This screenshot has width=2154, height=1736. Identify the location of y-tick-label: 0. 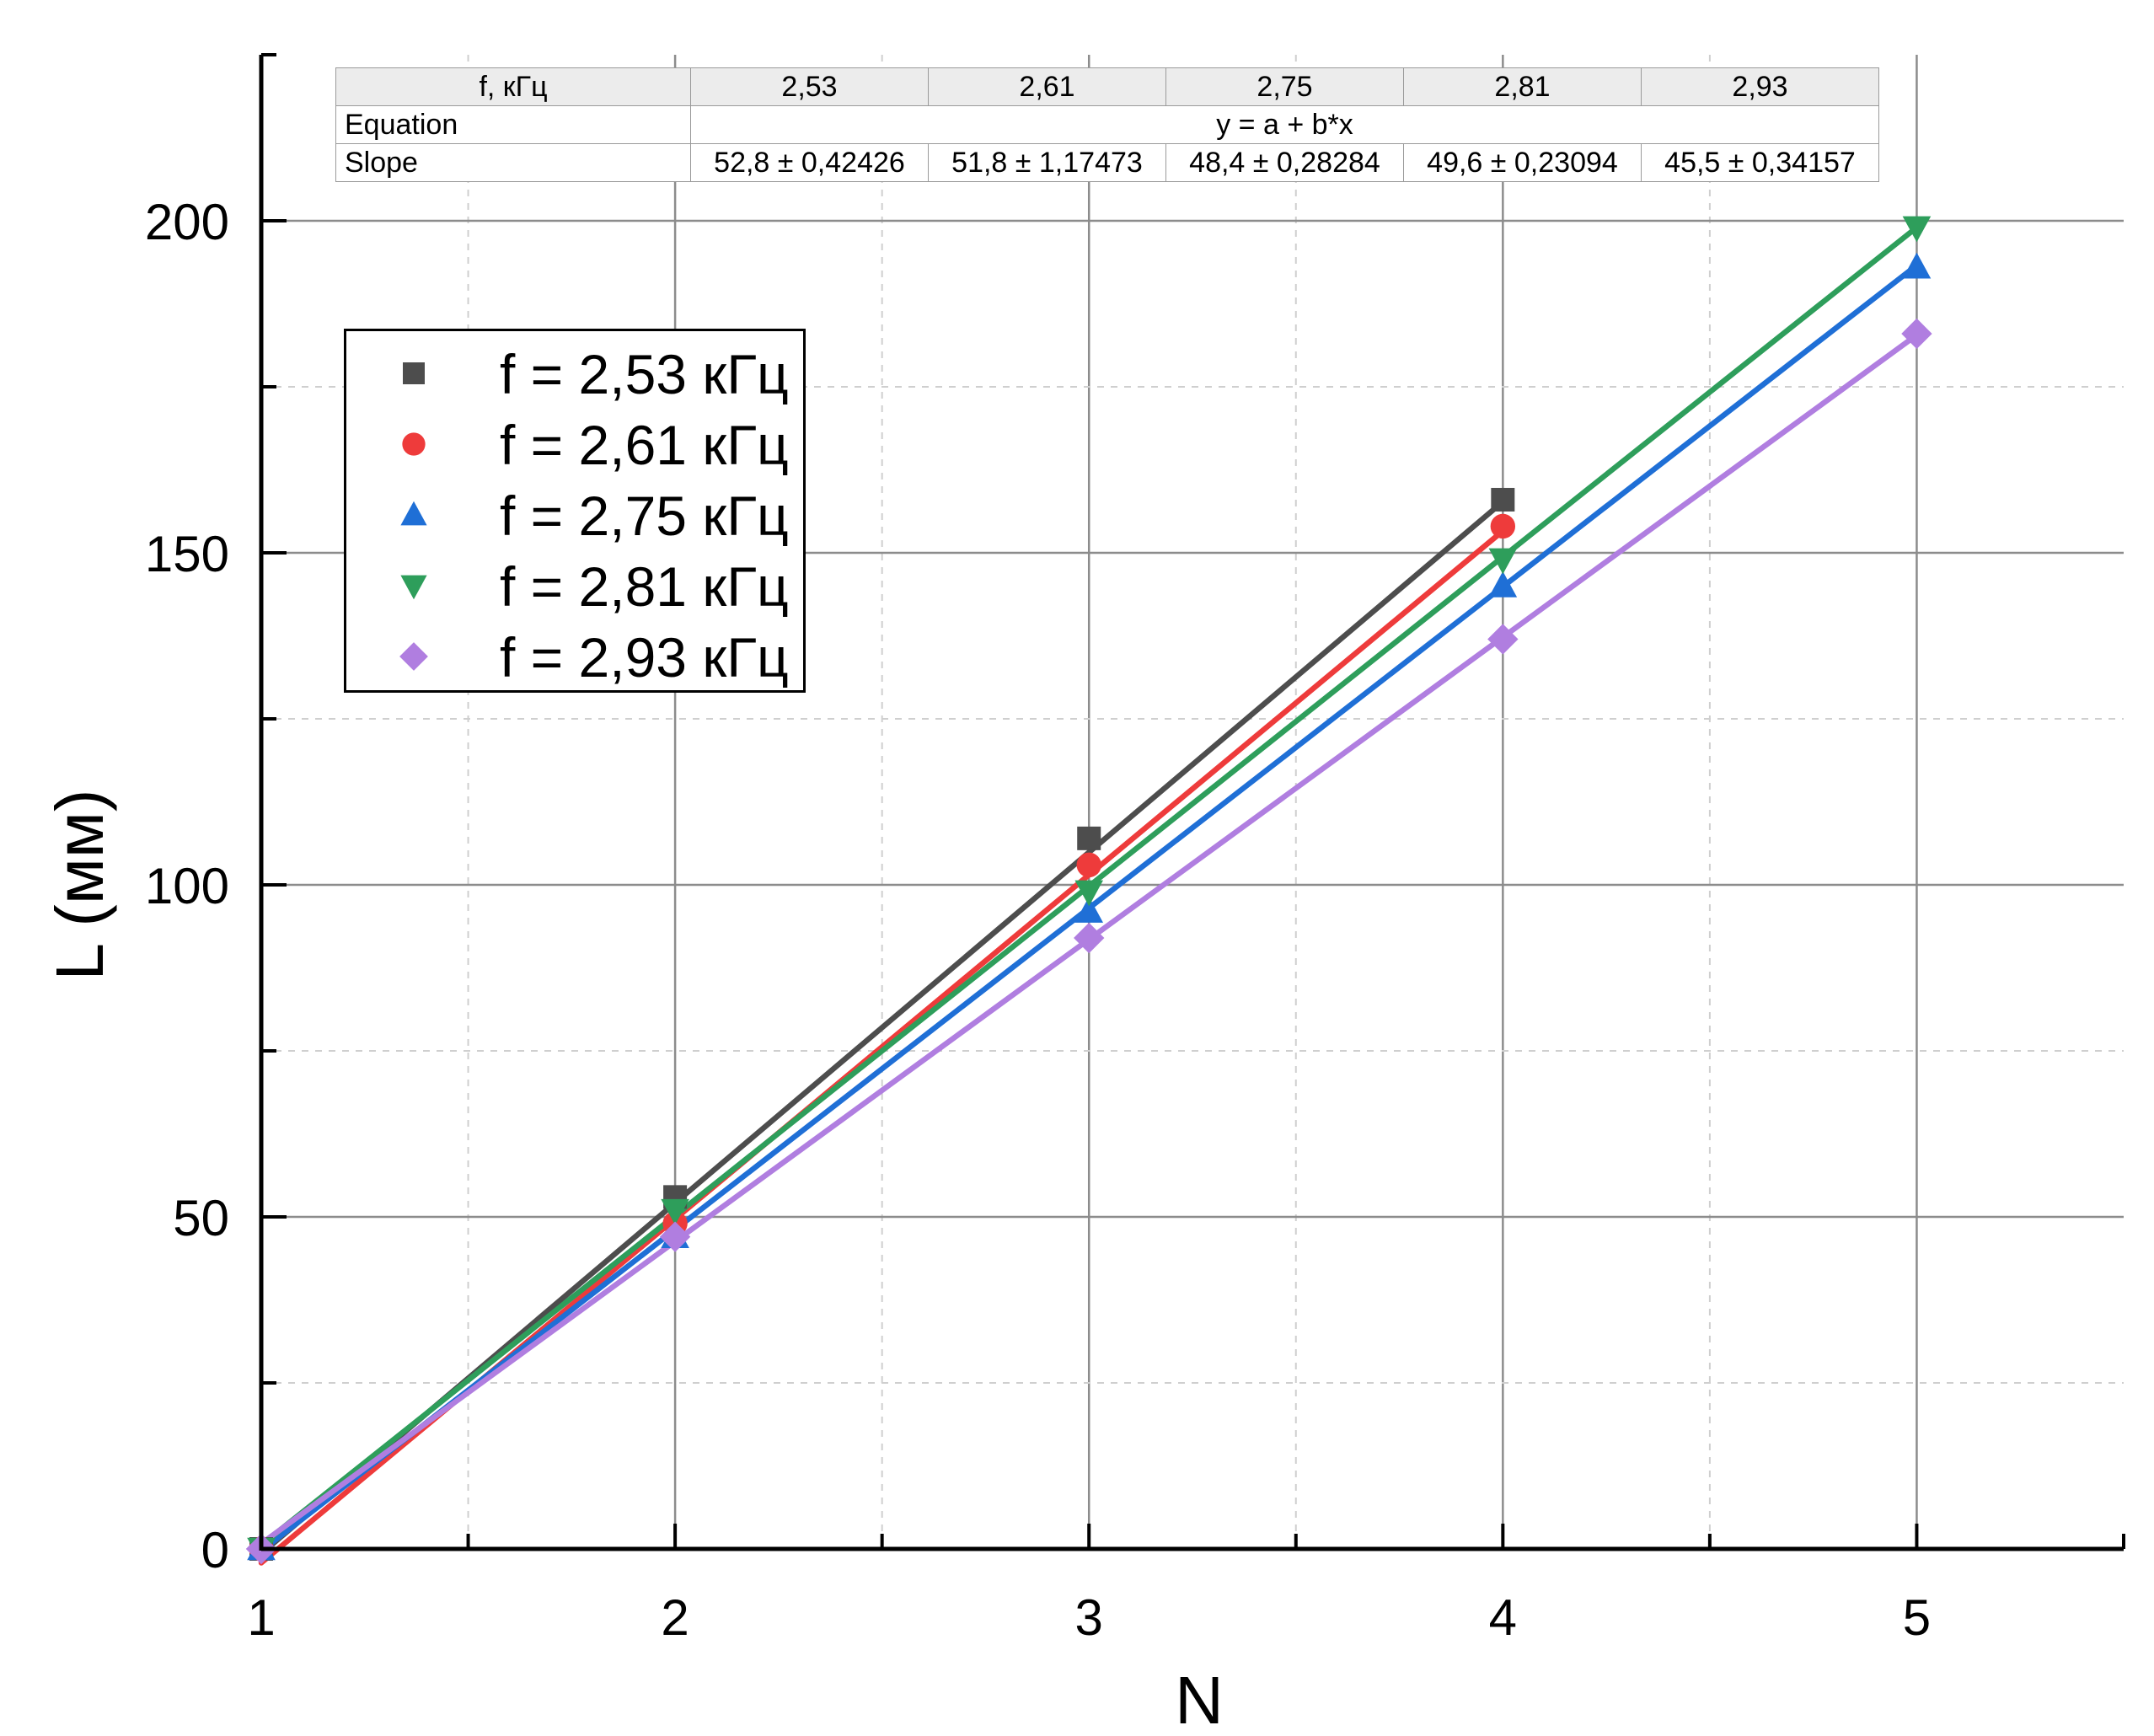
(215, 1550).